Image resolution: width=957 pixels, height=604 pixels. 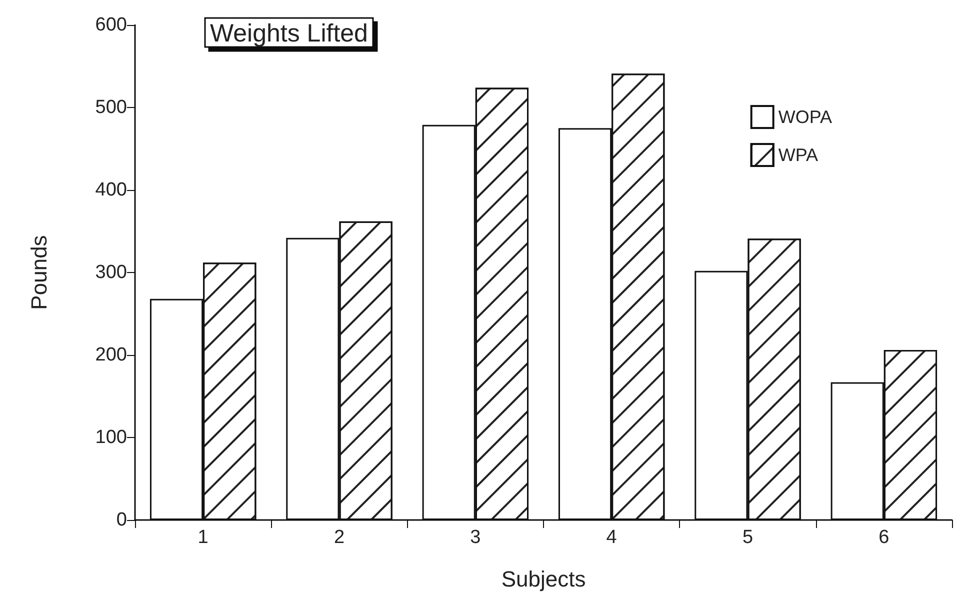 What do you see at coordinates (289, 34) in the screenshot?
I see `chart-title: Weights Lifted` at bounding box center [289, 34].